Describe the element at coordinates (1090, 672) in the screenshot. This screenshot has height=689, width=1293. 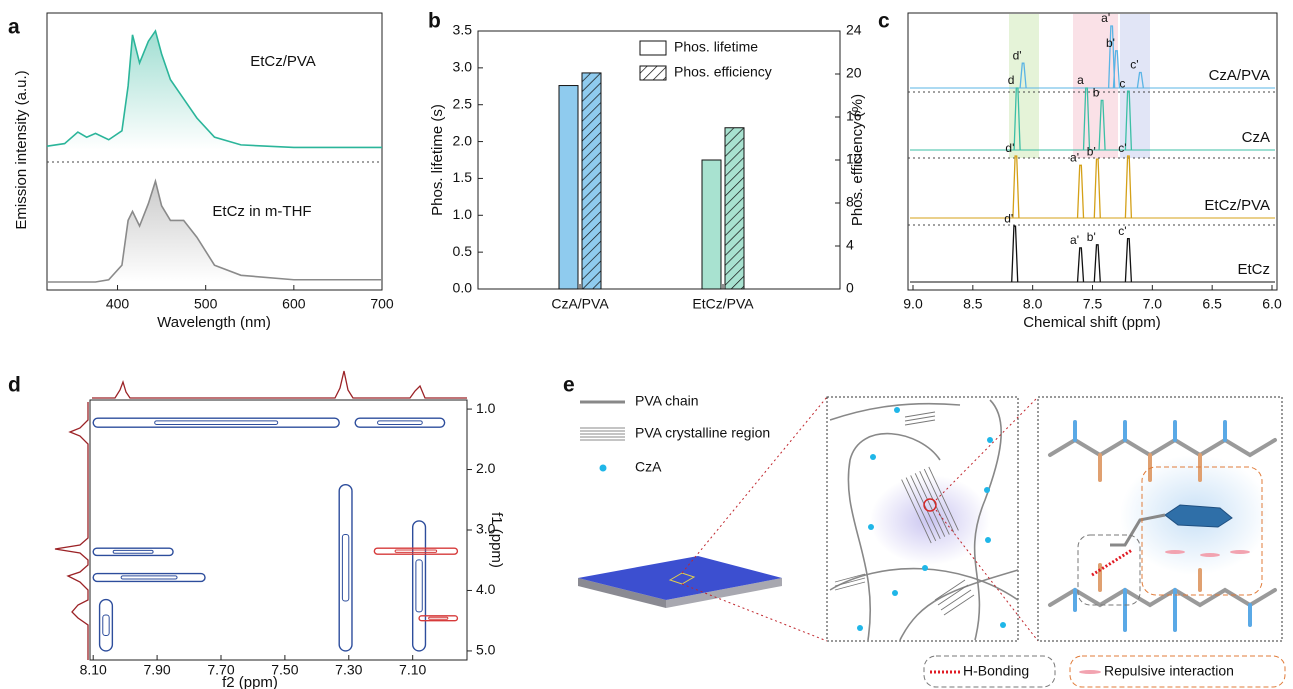
I see `key-repulsion` at that location.